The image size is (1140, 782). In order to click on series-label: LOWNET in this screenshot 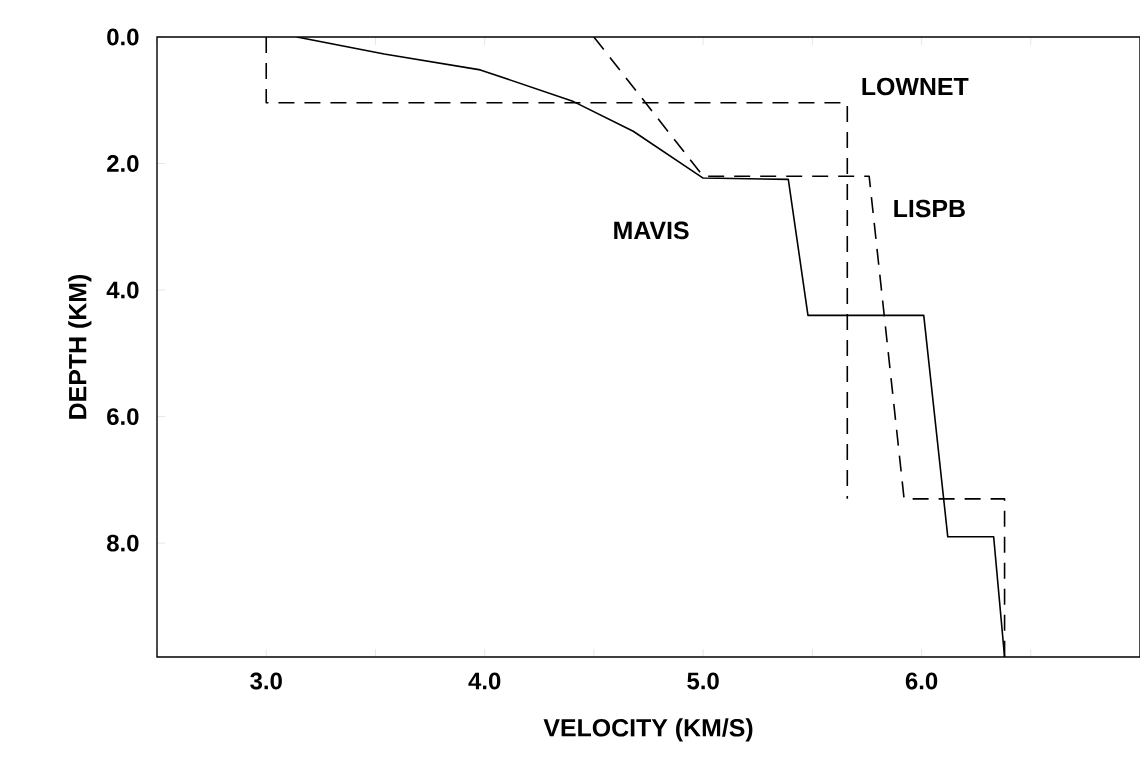, I will do `click(915, 86)`.